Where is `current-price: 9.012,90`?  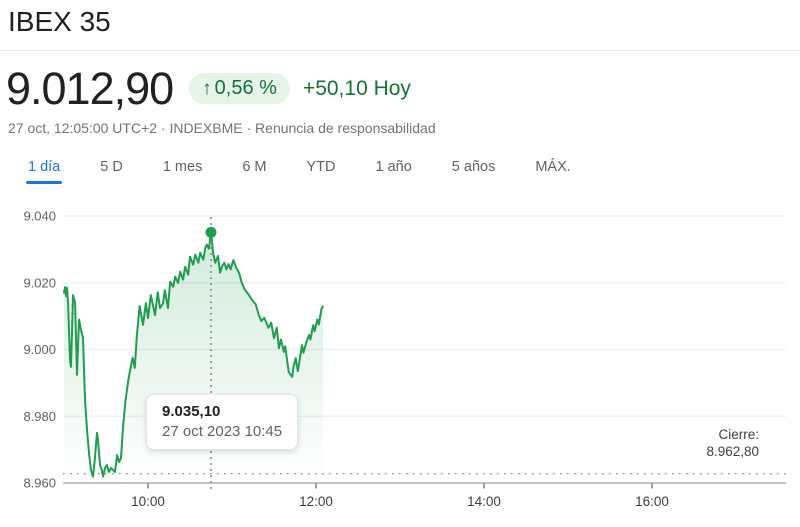
current-price: 9.012,90 is located at coordinates (90, 88).